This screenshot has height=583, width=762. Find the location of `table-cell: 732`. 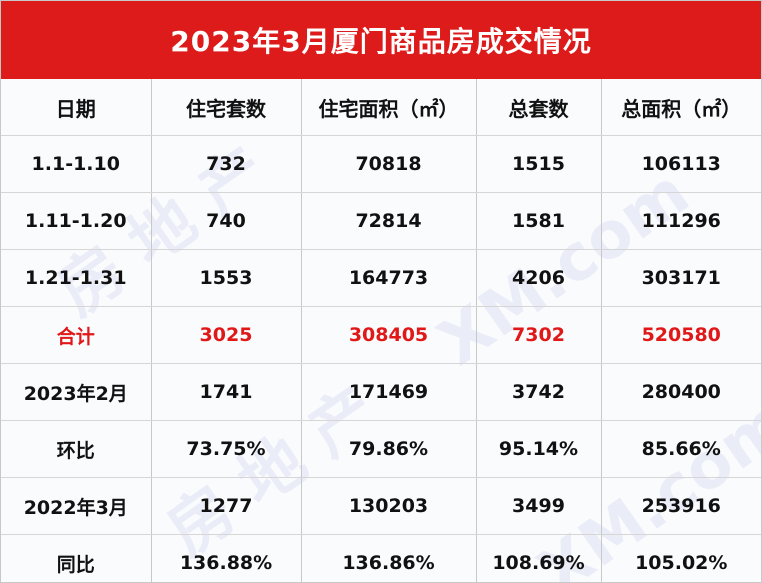

table-cell: 732 is located at coordinates (226, 164).